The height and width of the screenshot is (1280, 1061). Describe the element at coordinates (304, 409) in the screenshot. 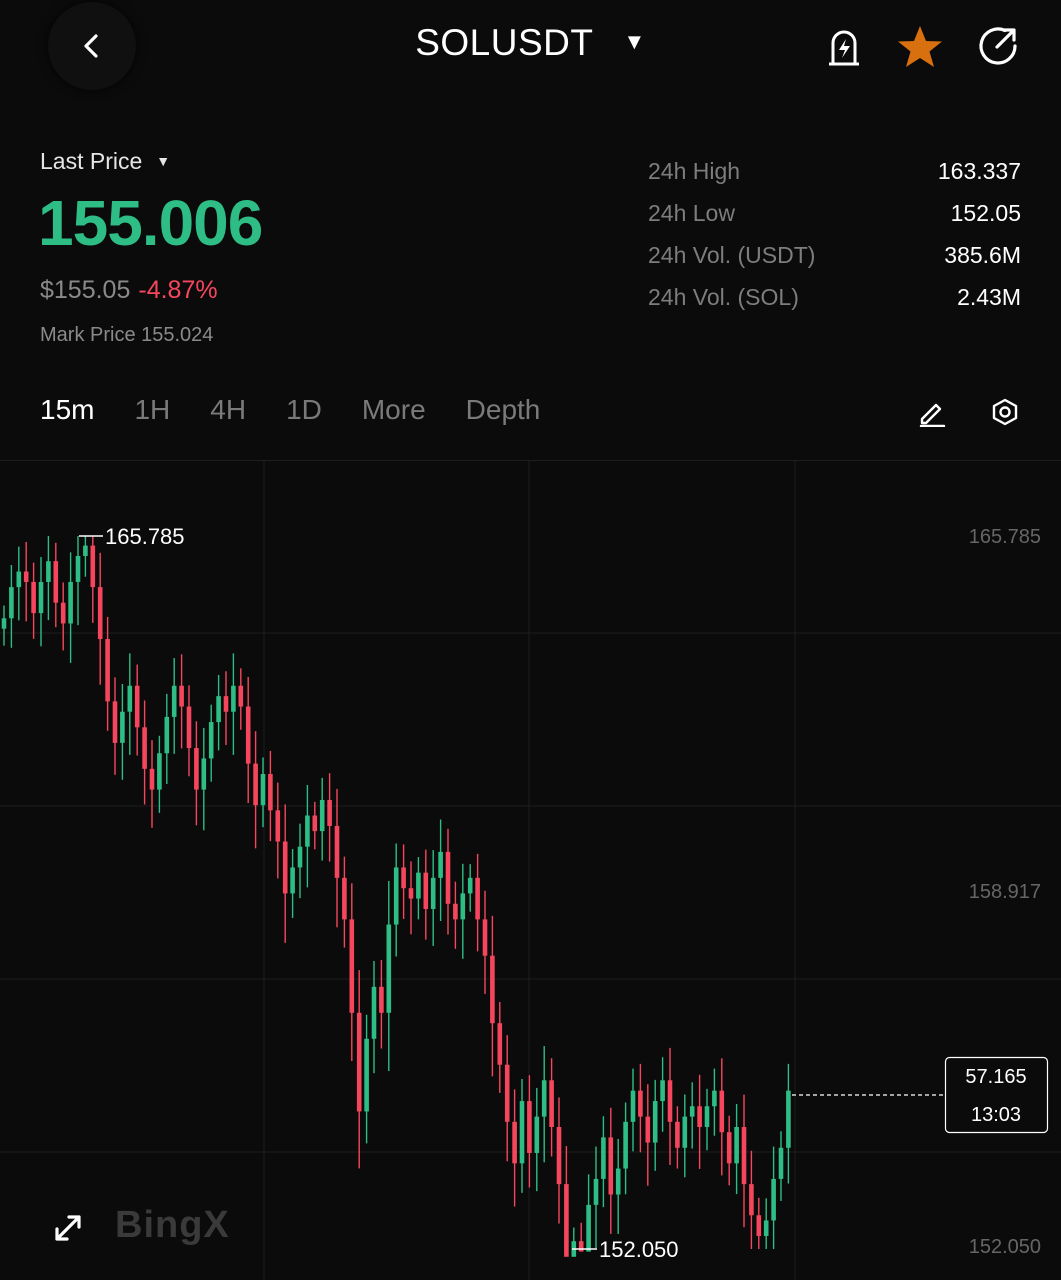

I see `tab-1d: 1D` at that location.